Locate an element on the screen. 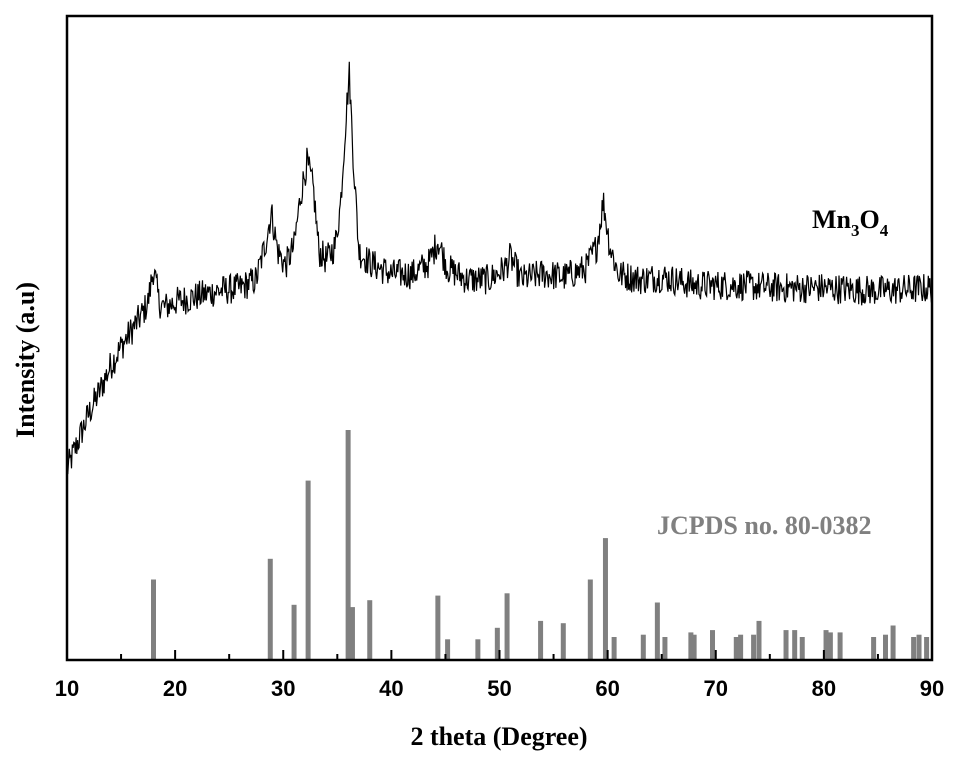  reference-label: JCPDS no. 80-0382 is located at coordinates (764, 525).